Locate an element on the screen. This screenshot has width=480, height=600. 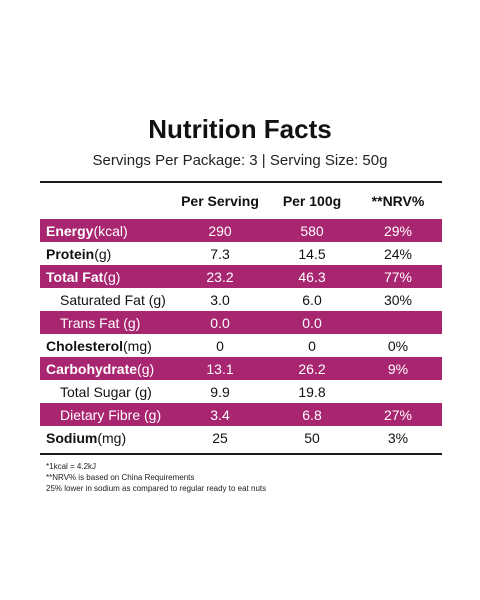
per-100g-value: 46.3 is located at coordinates (312, 276).